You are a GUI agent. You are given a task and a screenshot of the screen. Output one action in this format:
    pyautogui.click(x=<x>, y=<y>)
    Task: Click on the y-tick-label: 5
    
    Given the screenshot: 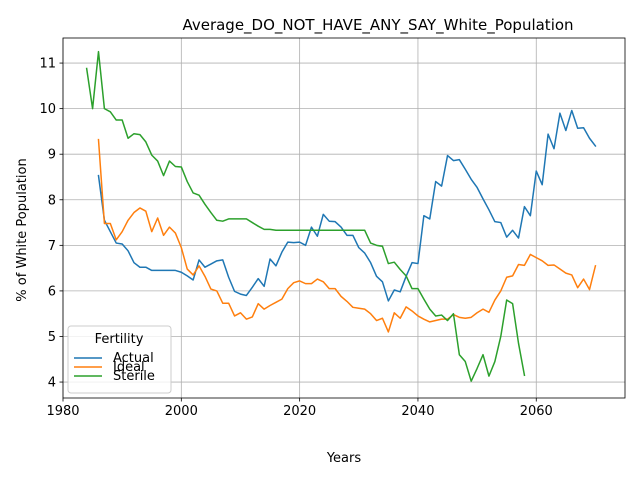 What is the action you would take?
    pyautogui.click(x=52, y=337)
    